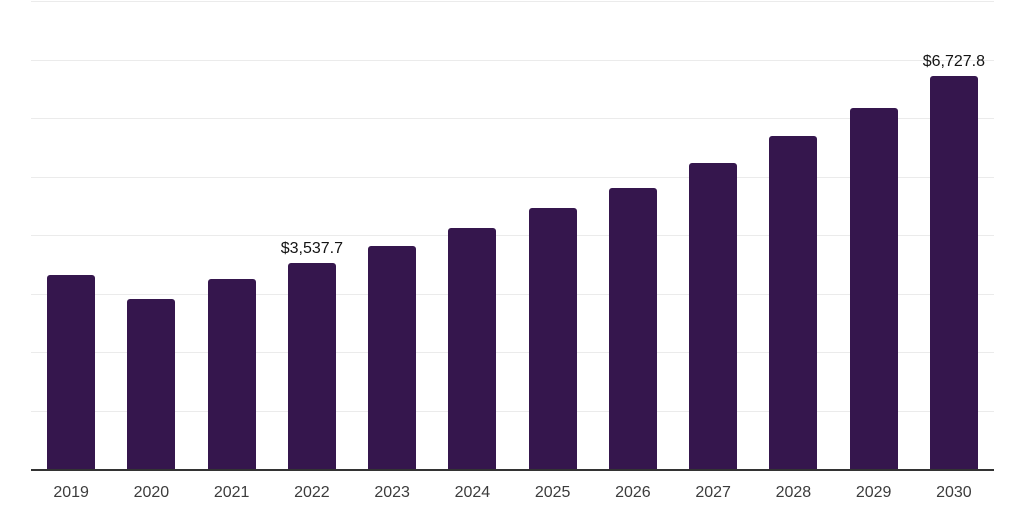 This screenshot has height=512, width=1024. Describe the element at coordinates (552, 492) in the screenshot. I see `x-tick-2025: 2025` at that location.